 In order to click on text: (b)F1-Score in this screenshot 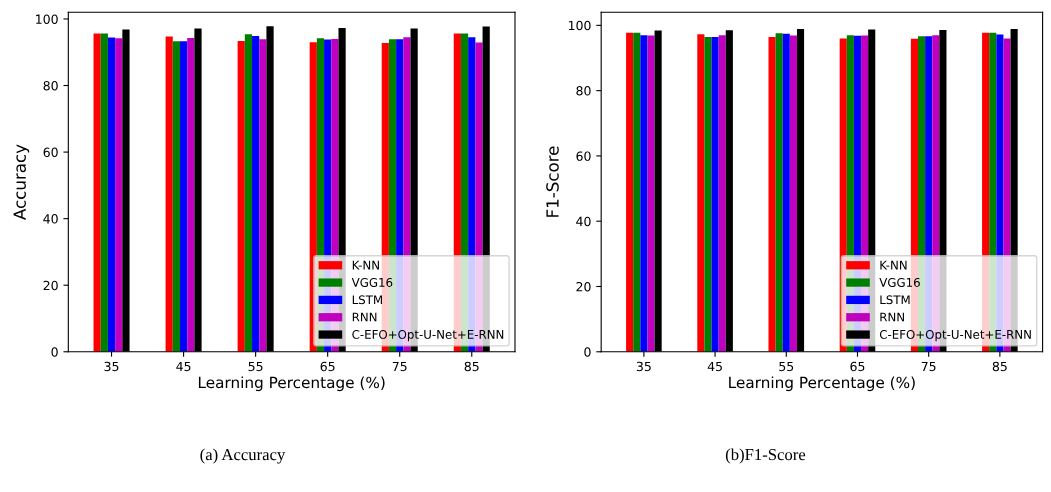, I will do `click(765, 456)`.